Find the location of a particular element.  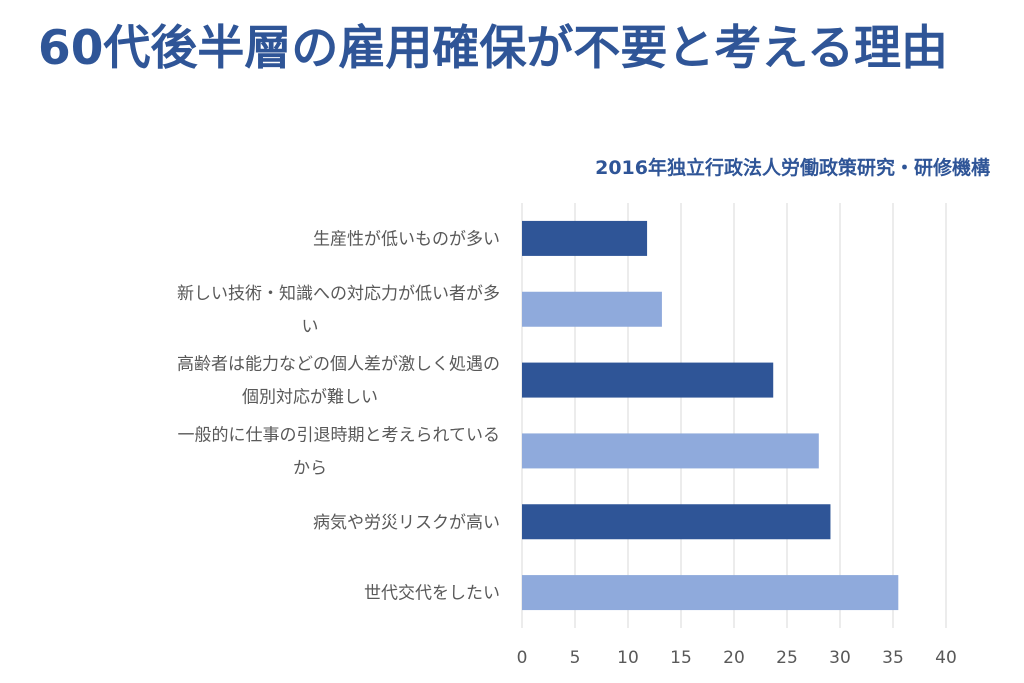

x-tick-label: 20 is located at coordinates (734, 658).